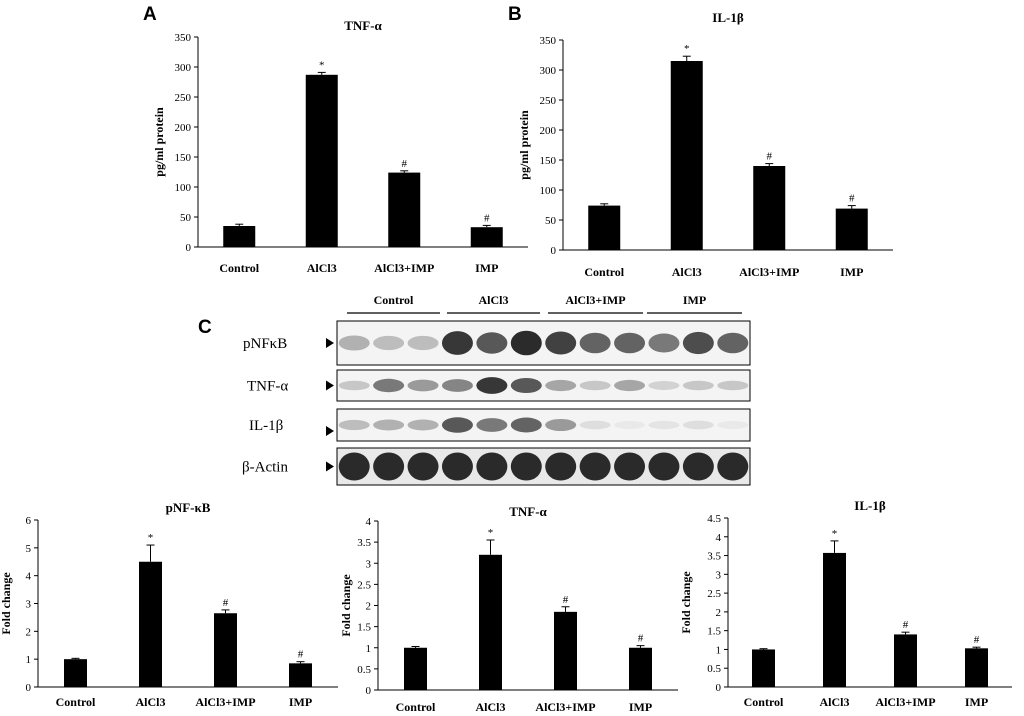  What do you see at coordinates (150, 14) in the screenshot?
I see `panel-label-a: A` at bounding box center [150, 14].